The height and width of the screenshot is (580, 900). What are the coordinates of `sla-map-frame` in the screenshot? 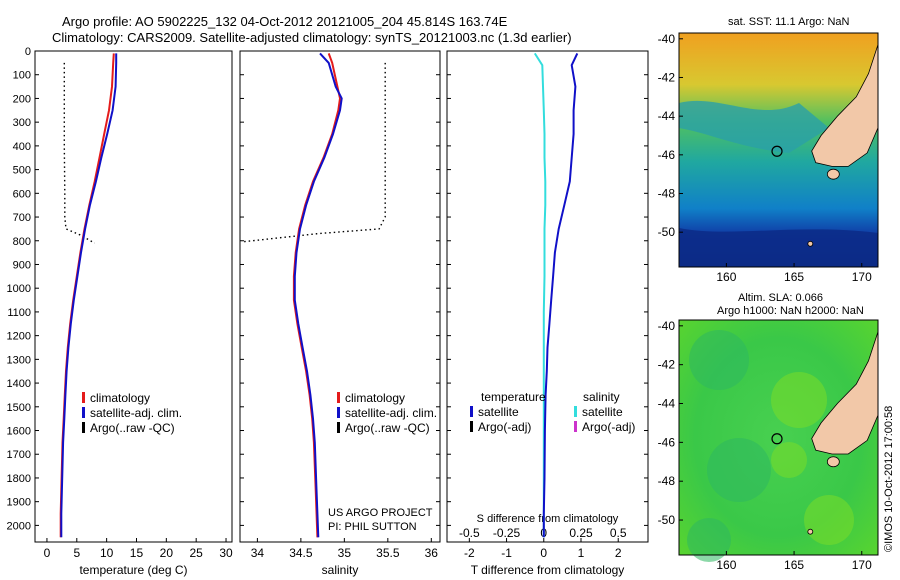 It's located at (778, 437).